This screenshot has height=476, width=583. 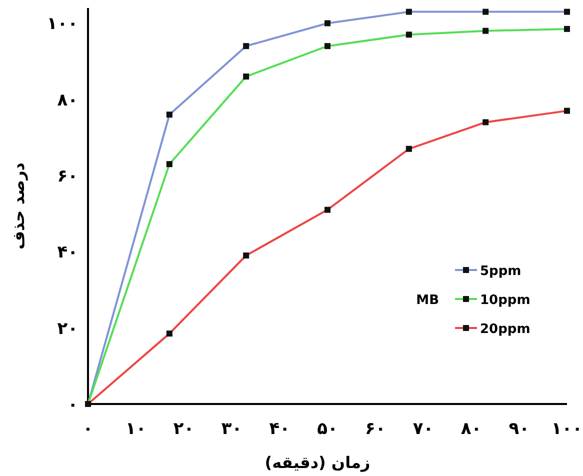 What do you see at coordinates (423, 429) in the screenshot?
I see `x-tick-label: ۷۰` at bounding box center [423, 429].